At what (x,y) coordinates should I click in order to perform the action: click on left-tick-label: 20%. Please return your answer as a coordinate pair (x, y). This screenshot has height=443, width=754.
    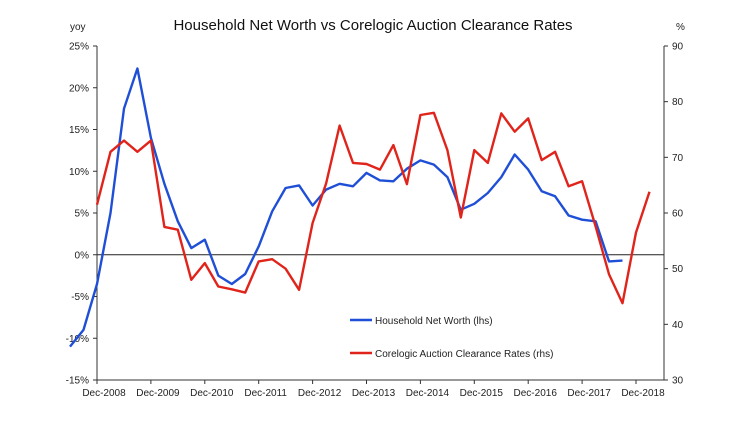
    Looking at the image, I should click on (79, 88).